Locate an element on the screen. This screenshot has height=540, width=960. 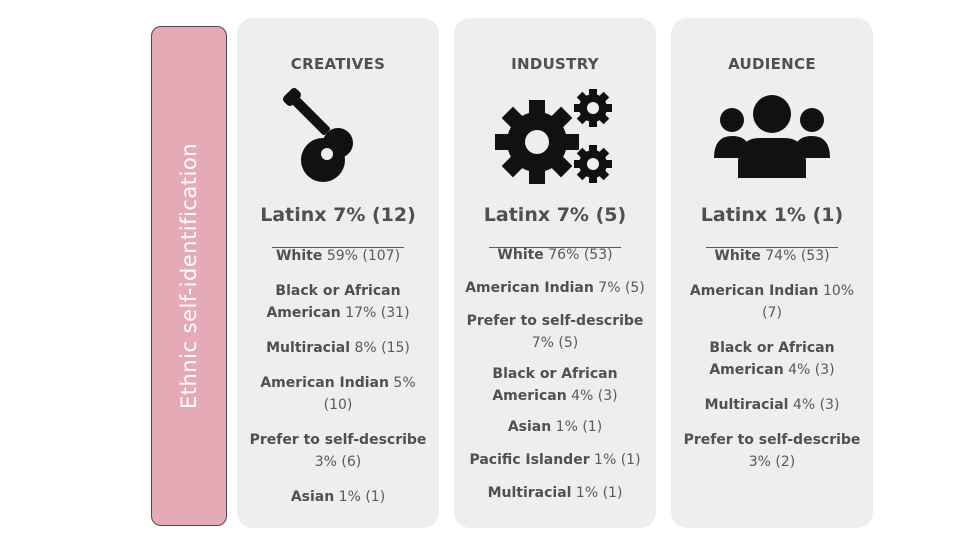
users-icon is located at coordinates (772, 136).